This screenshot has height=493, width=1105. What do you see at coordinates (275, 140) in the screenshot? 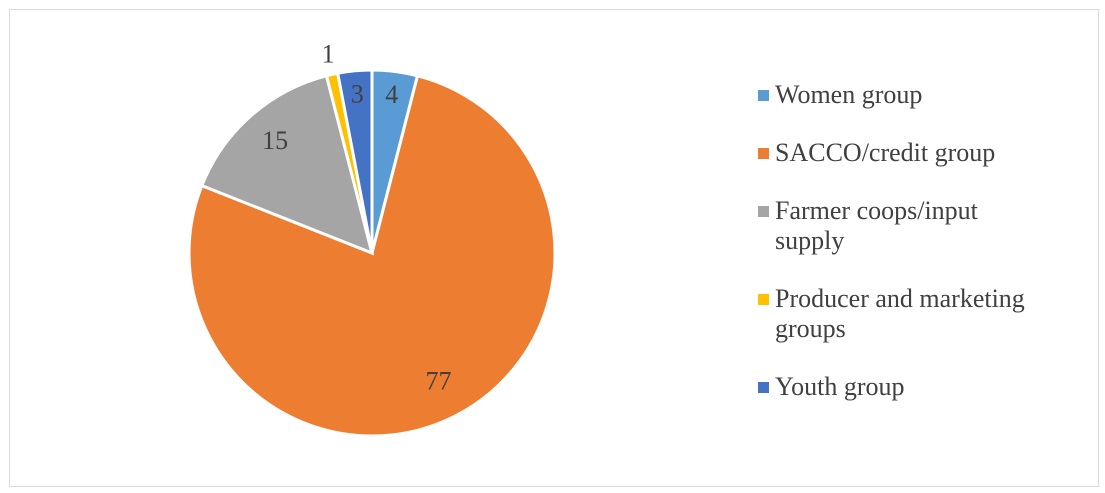
I see `data-label: 15` at bounding box center [275, 140].